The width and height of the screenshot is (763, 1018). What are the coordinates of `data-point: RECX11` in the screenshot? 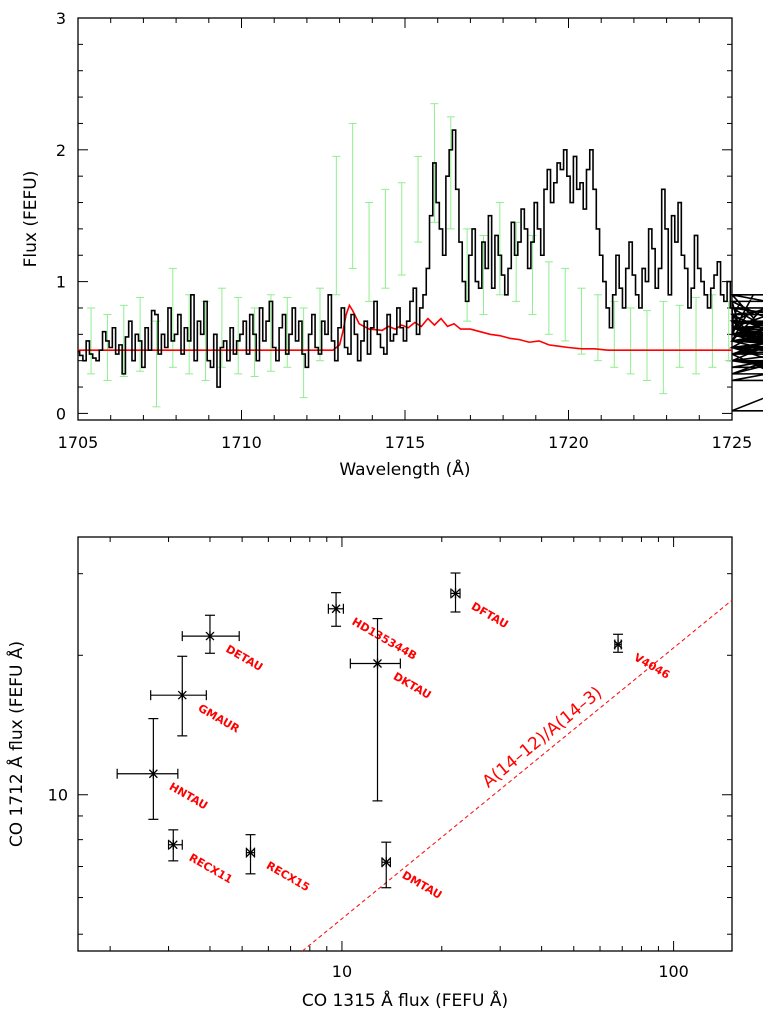 It's located at (201, 857).